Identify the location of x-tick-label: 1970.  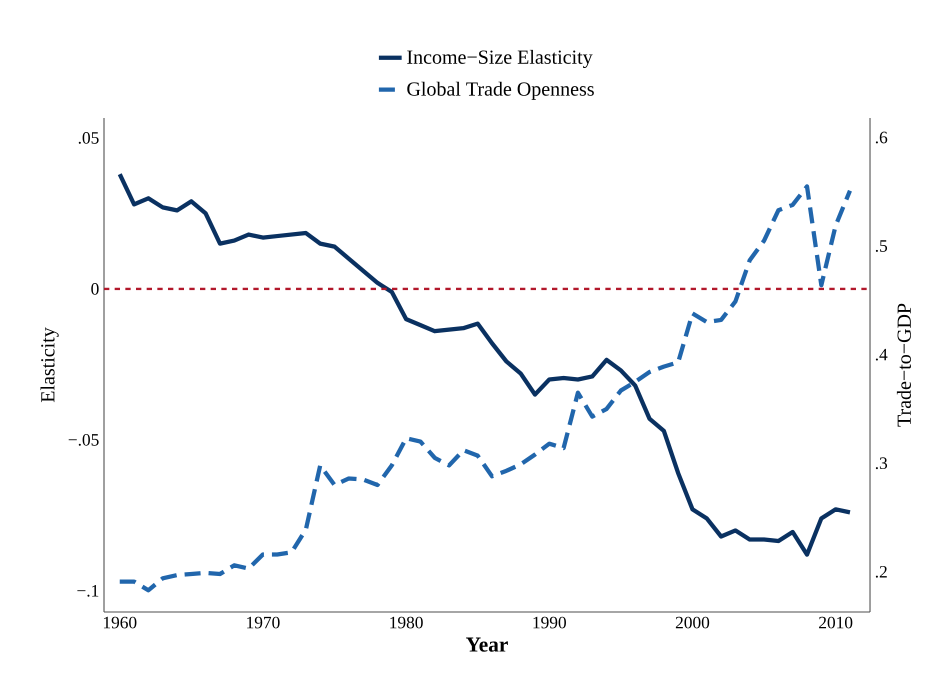
(263, 622).